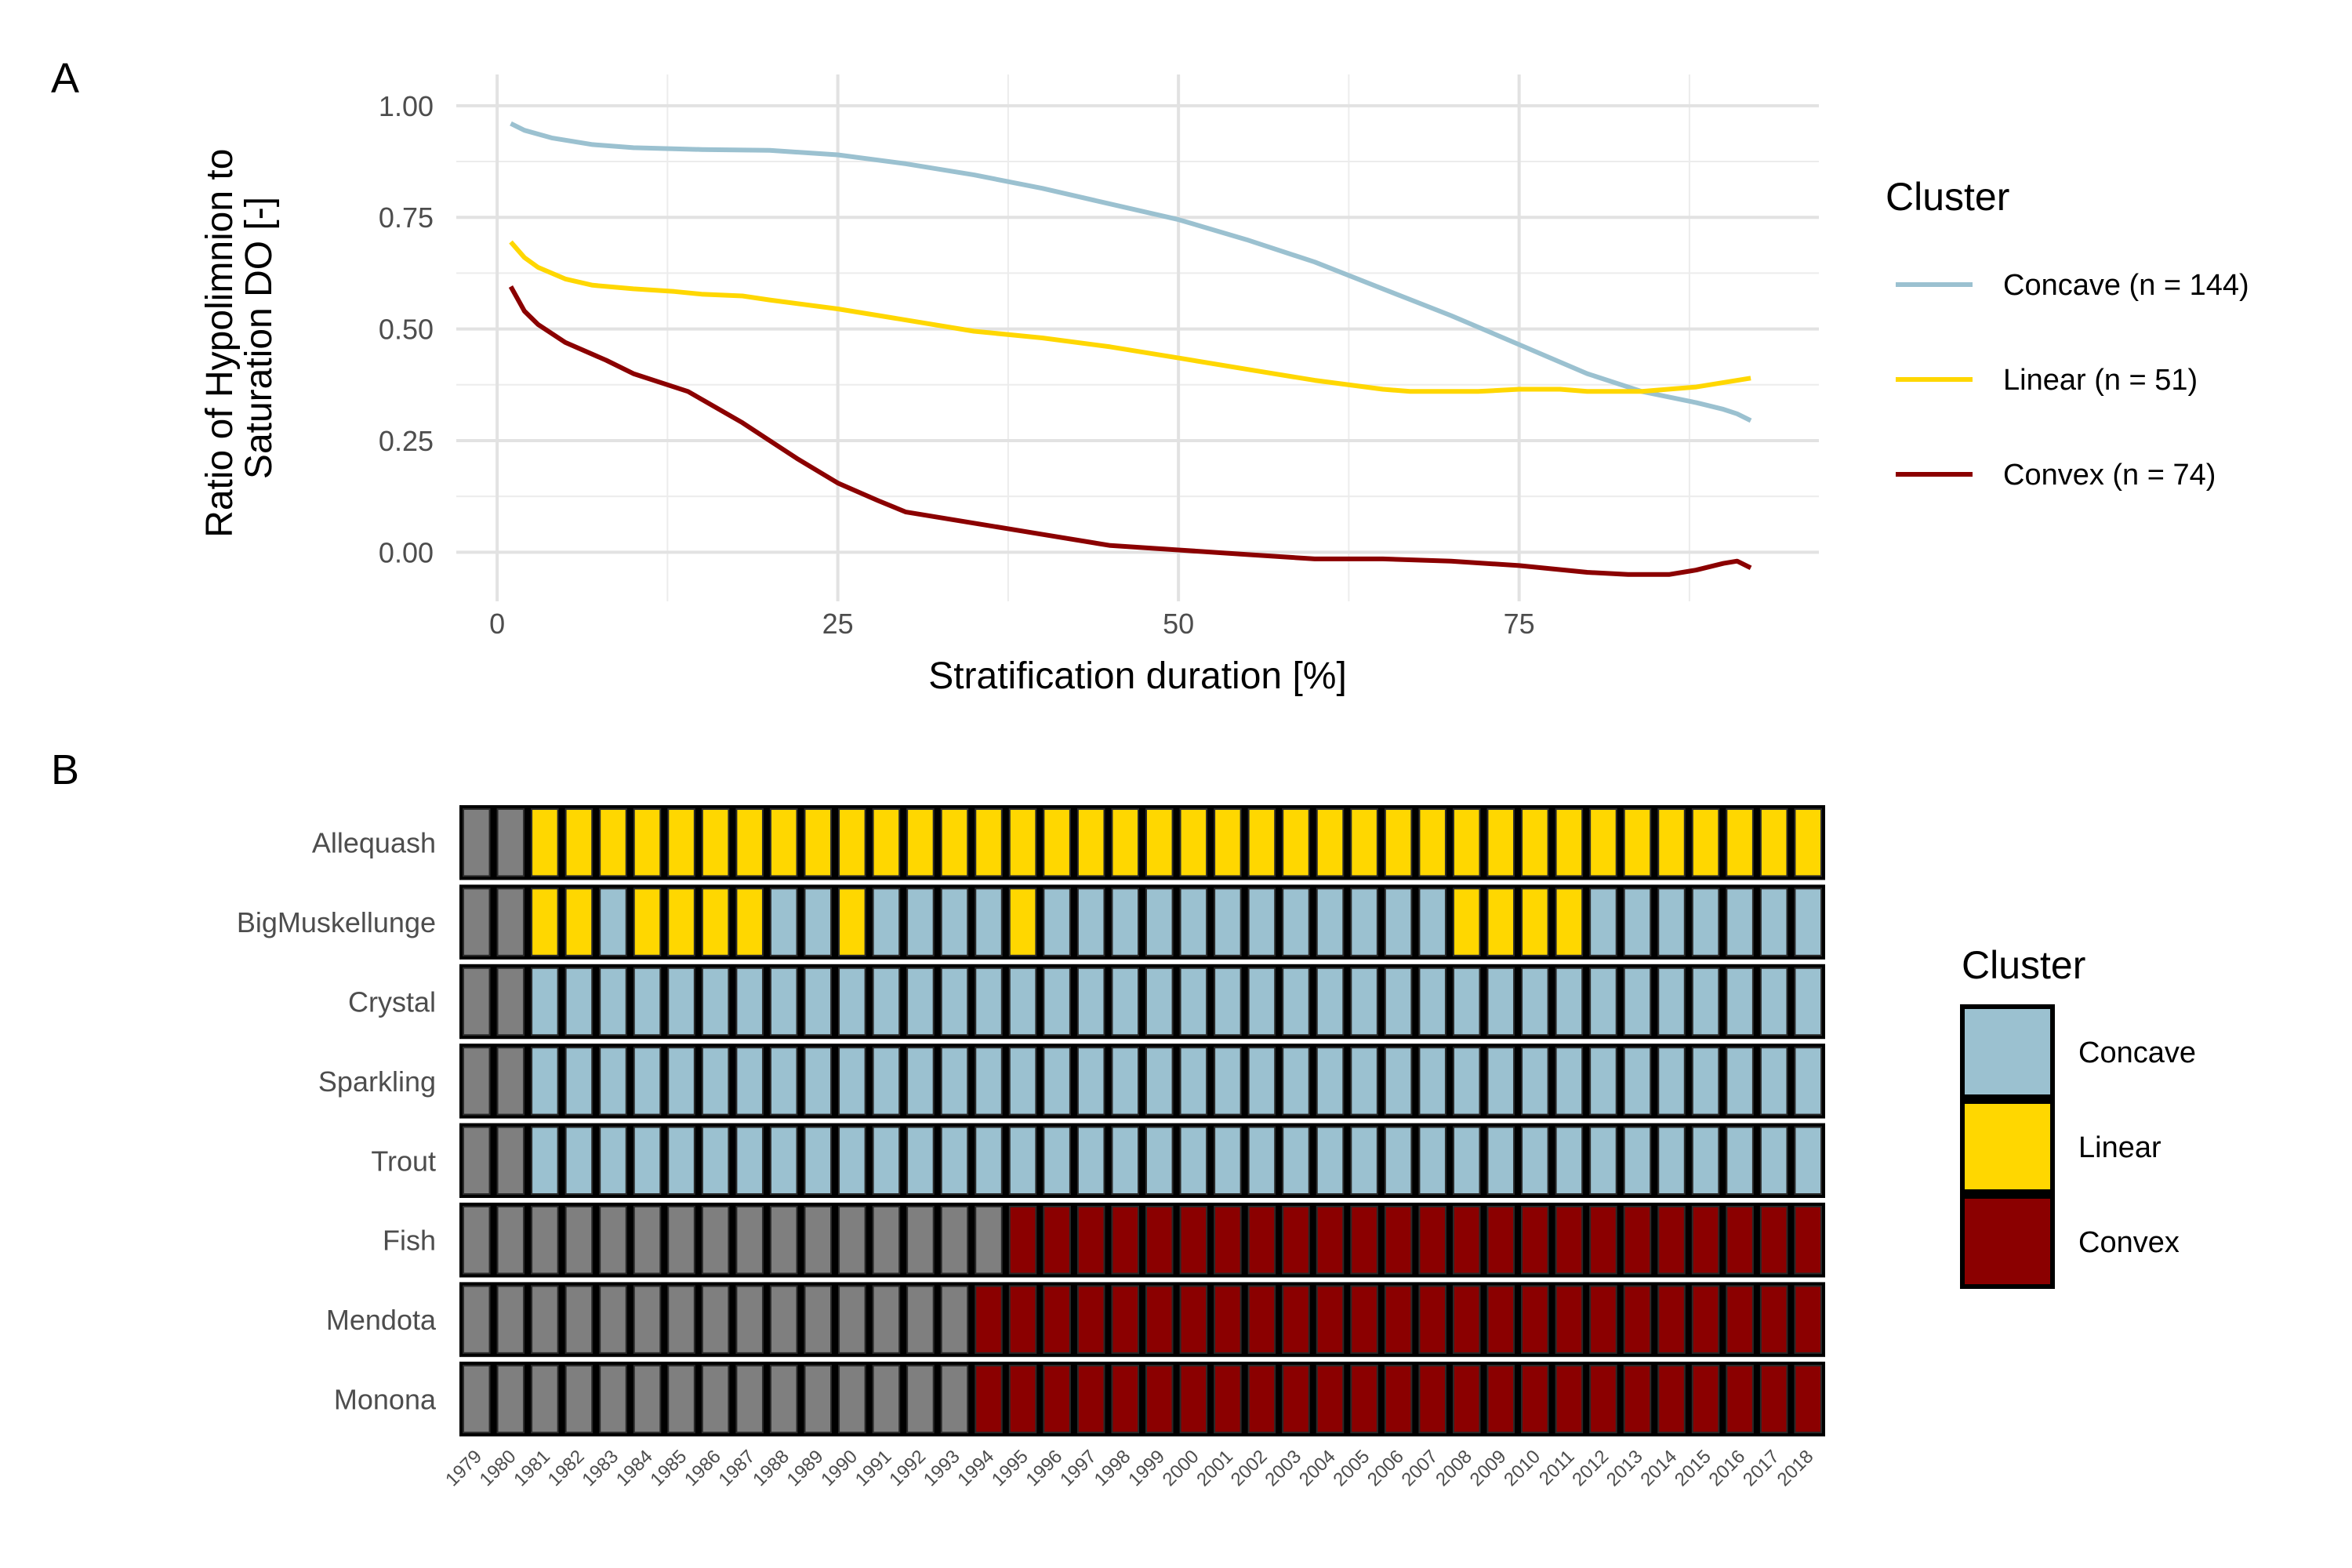 Image resolution: width=2352 pixels, height=1568 pixels. Describe the element at coordinates (1317, 1468) in the screenshot. I see `year-label: 2004` at that location.